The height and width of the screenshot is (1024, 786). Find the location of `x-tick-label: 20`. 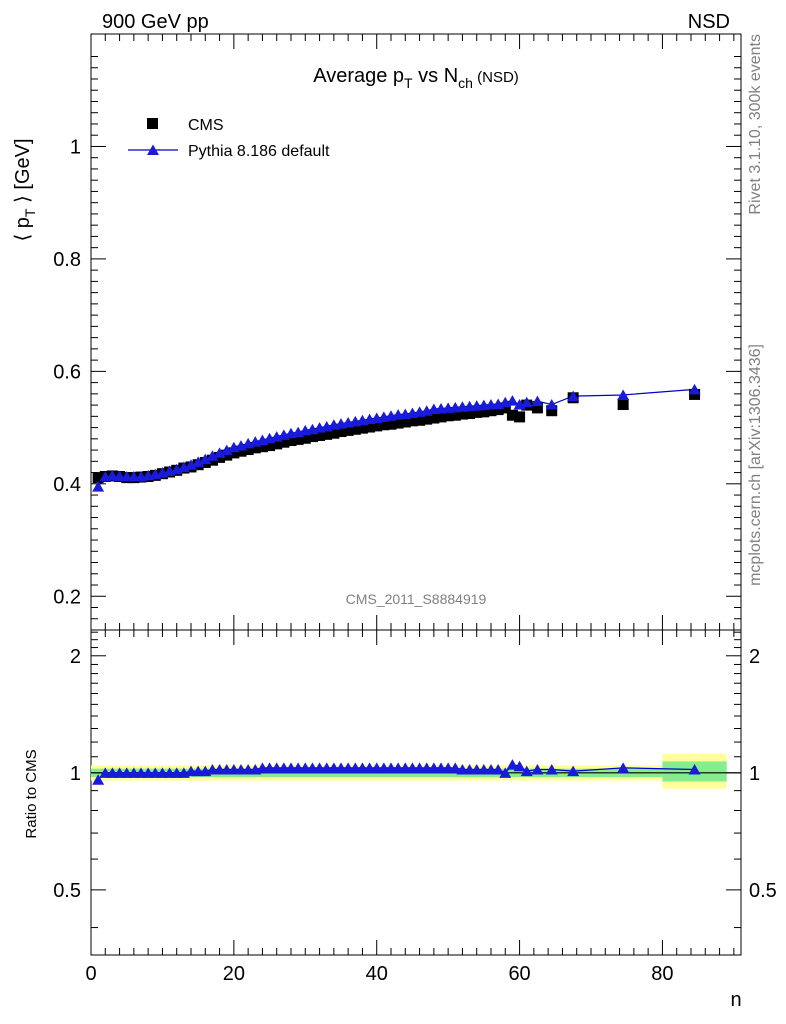

x-tick-label: 20 is located at coordinates (234, 974).